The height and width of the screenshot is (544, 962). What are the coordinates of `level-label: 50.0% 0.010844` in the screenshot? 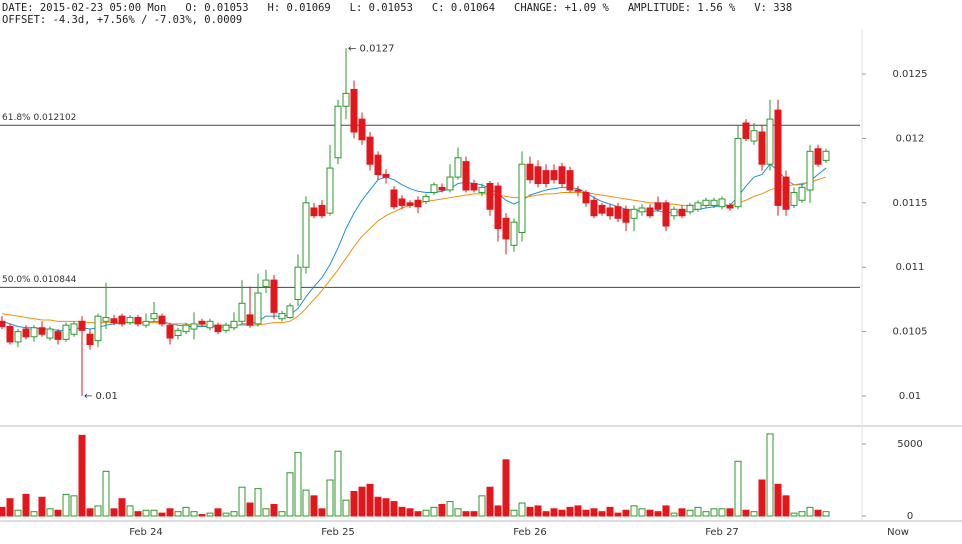 It's located at (39, 280).